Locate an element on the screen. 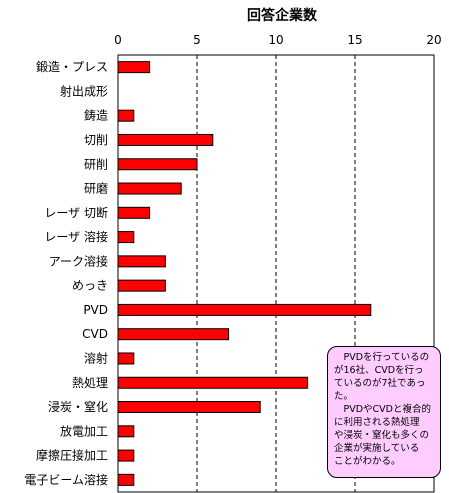 The height and width of the screenshot is (493, 449). y-category-label: PVD is located at coordinates (95, 310).